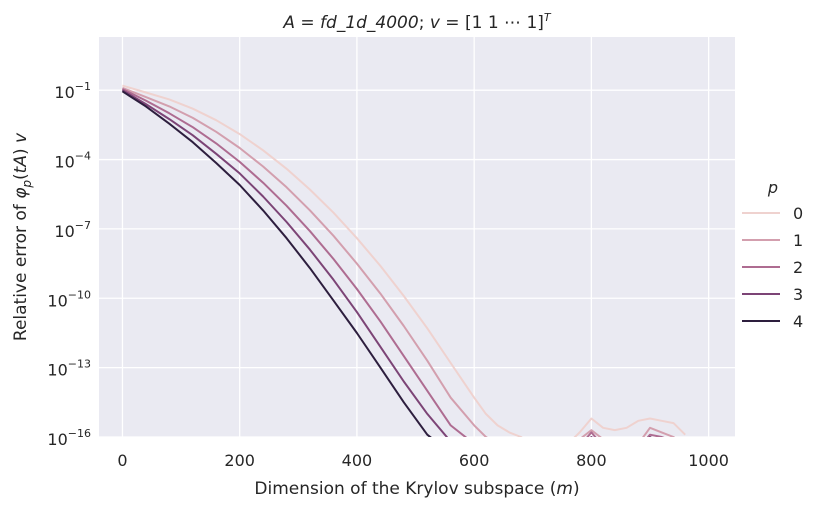 The image size is (820, 508). I want to click on legend-label-p1: 1, so click(798, 240).